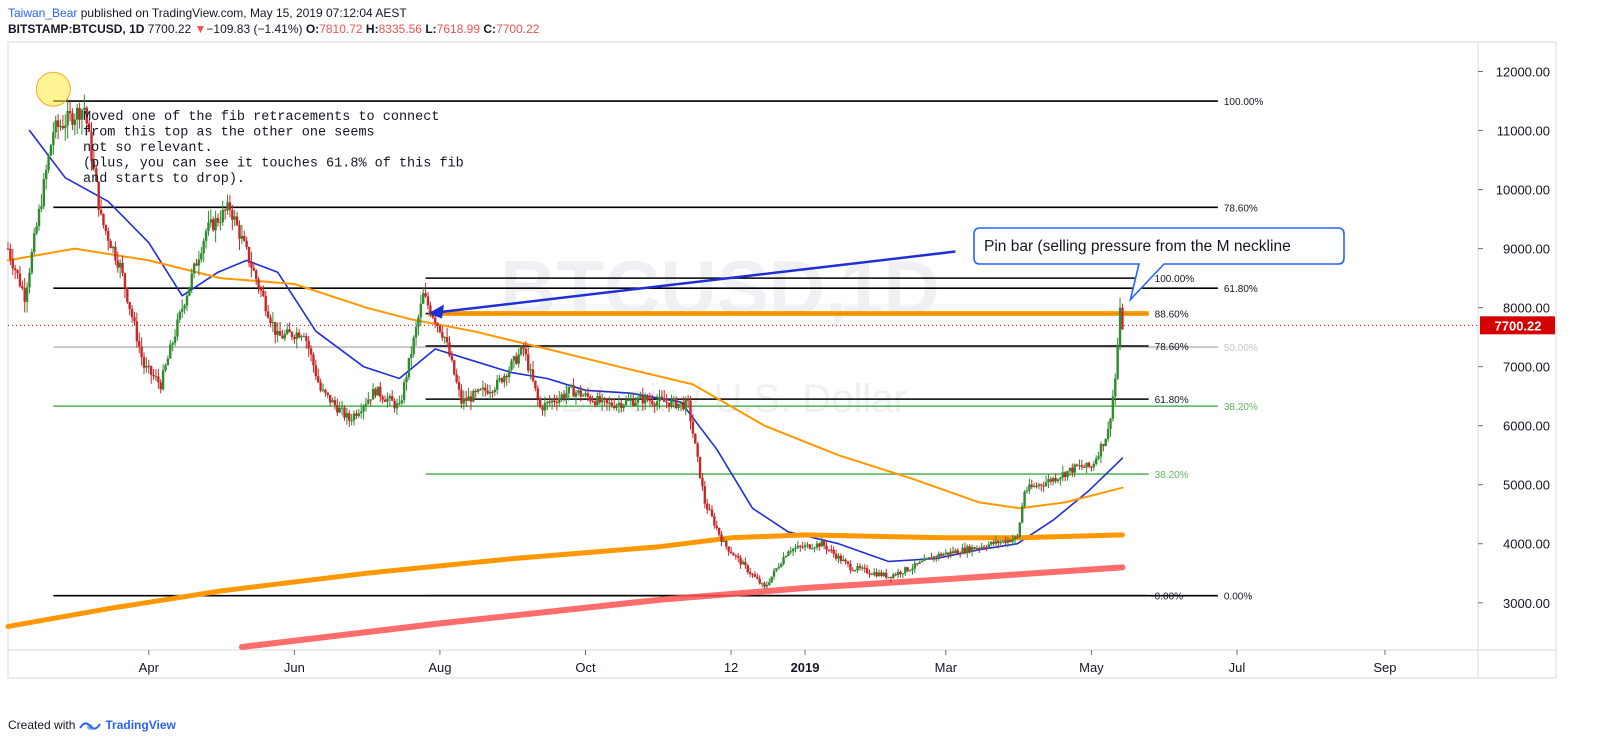  Describe the element at coordinates (1526, 603) in the screenshot. I see `y-tick-label: 3000.00` at that location.